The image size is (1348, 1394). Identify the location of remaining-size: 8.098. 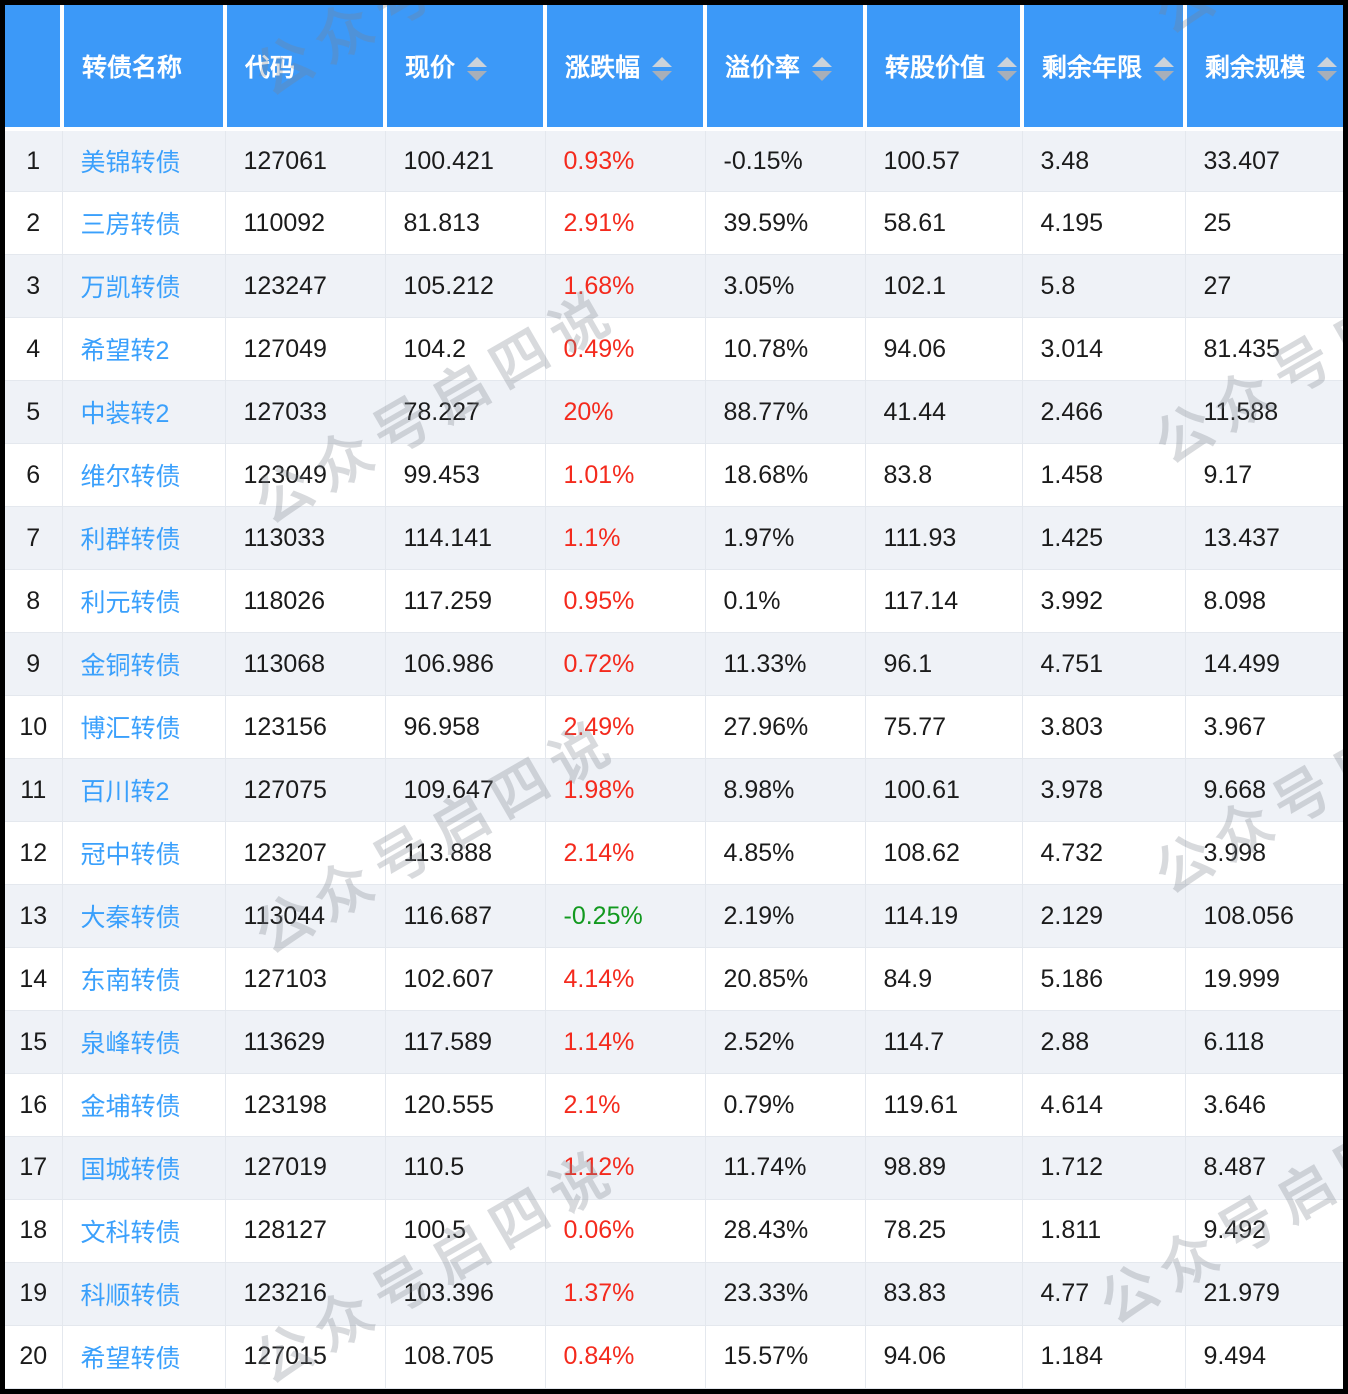
(1264, 601).